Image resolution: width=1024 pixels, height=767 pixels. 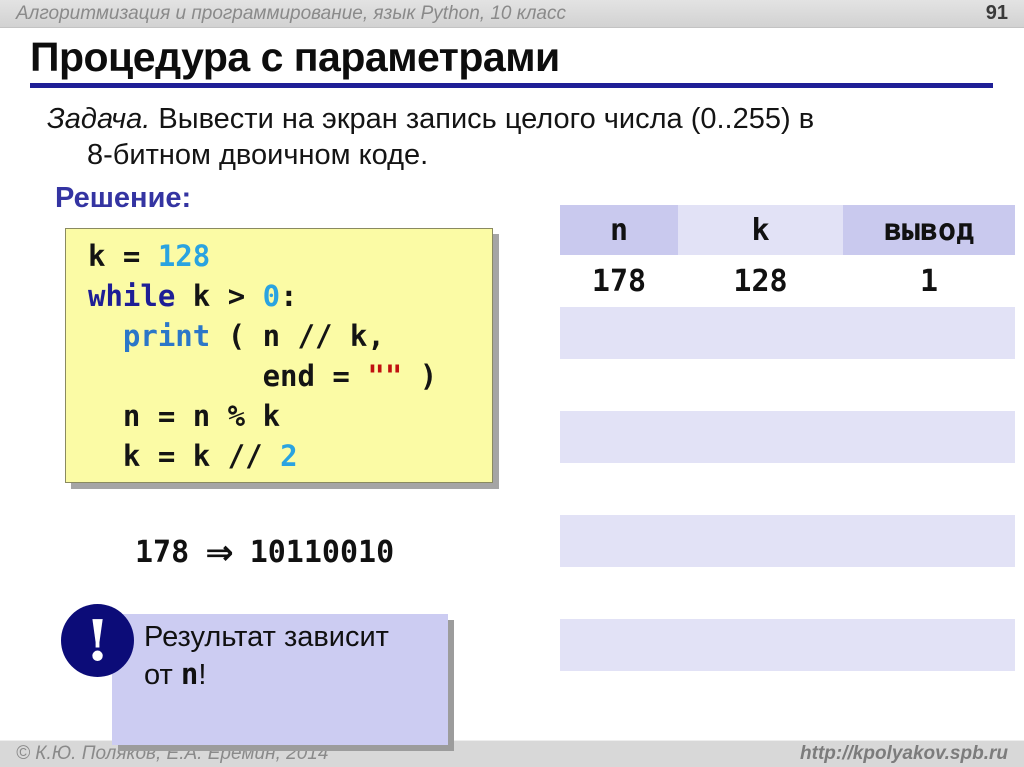 I want to click on code-line: print ( n // k,, so click(x=290, y=336).